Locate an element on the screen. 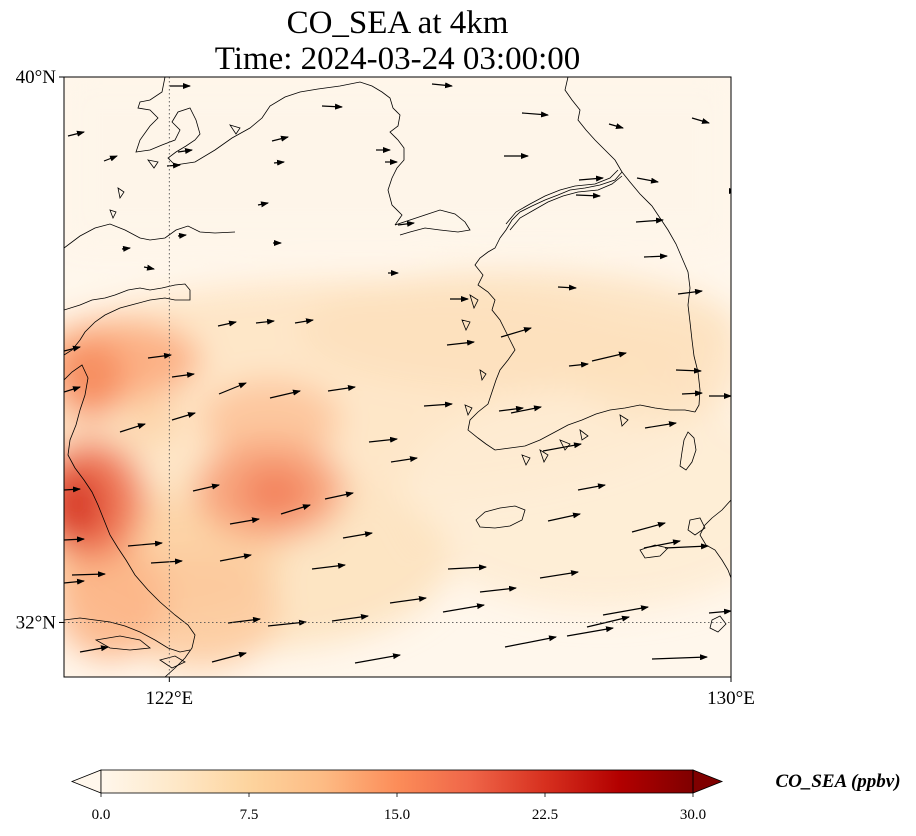 This screenshot has height=836, width=916. lon-tick-label: 130°E is located at coordinates (731, 698).